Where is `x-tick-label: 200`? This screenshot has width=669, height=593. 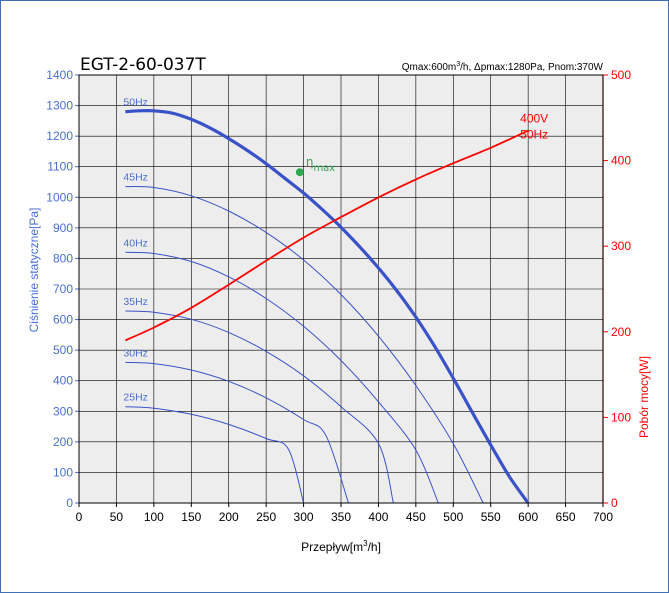
x-tick-label: 200 is located at coordinates (229, 517).